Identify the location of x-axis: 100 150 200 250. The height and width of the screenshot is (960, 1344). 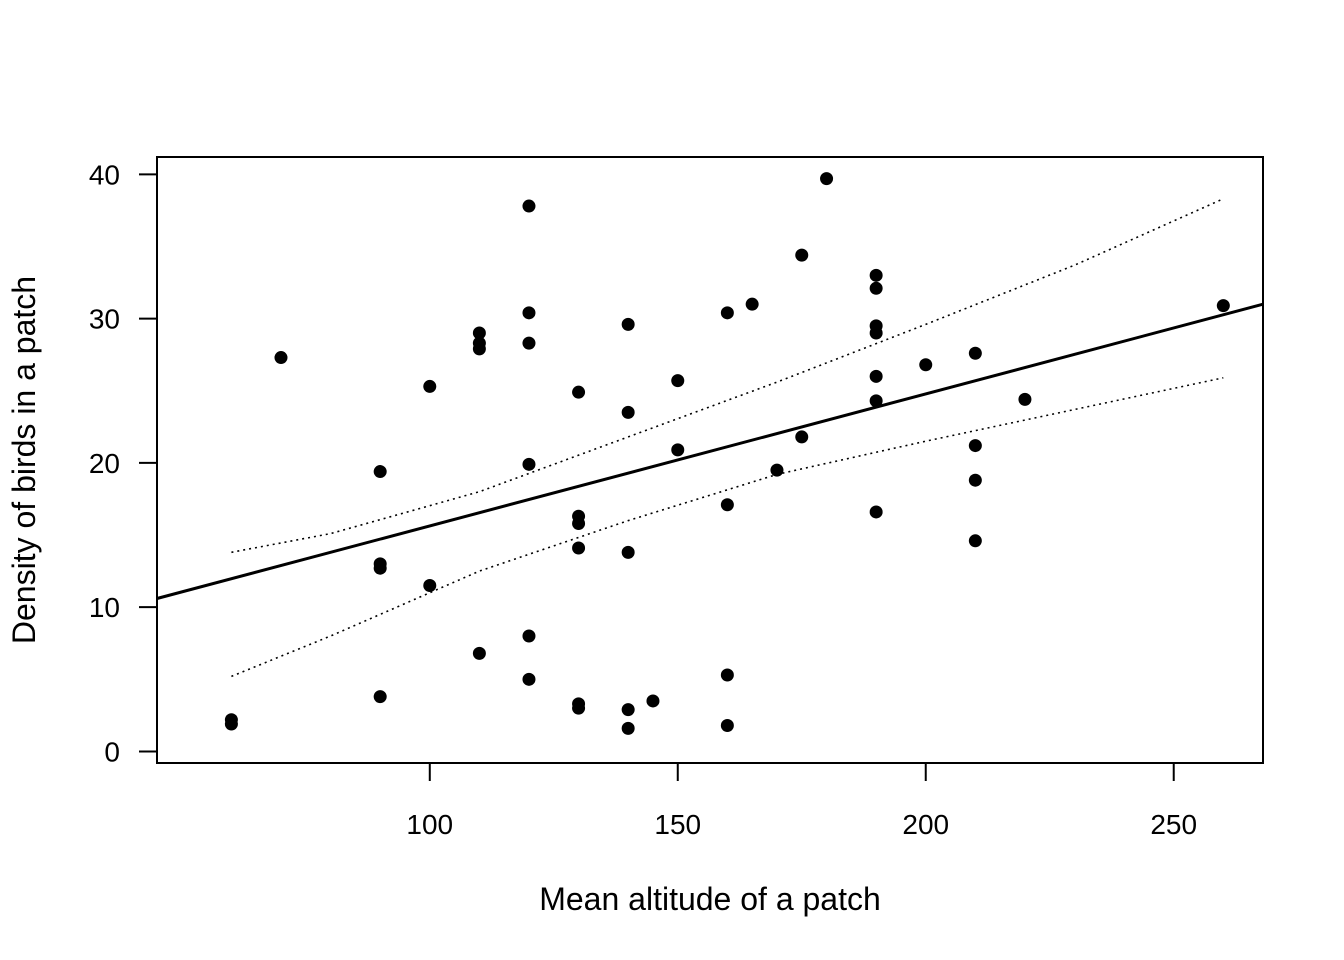
(801, 801).